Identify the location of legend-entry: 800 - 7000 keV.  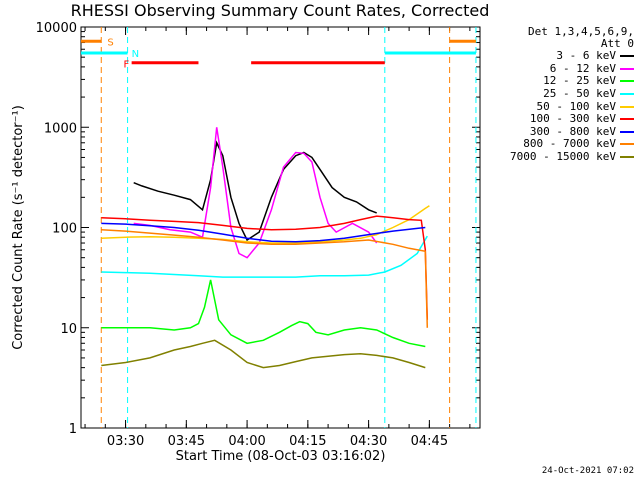
(556, 144).